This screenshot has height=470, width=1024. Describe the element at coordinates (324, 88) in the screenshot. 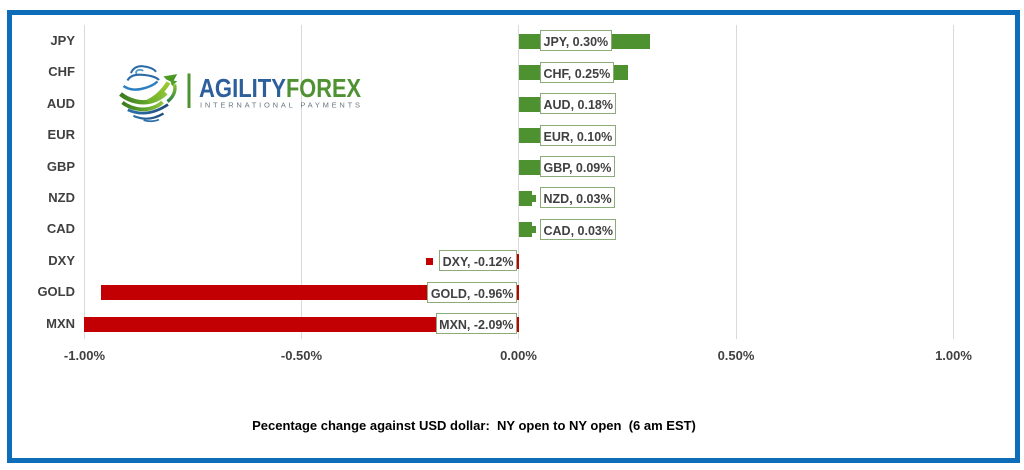

I see `svg-text: FOREX` at that location.